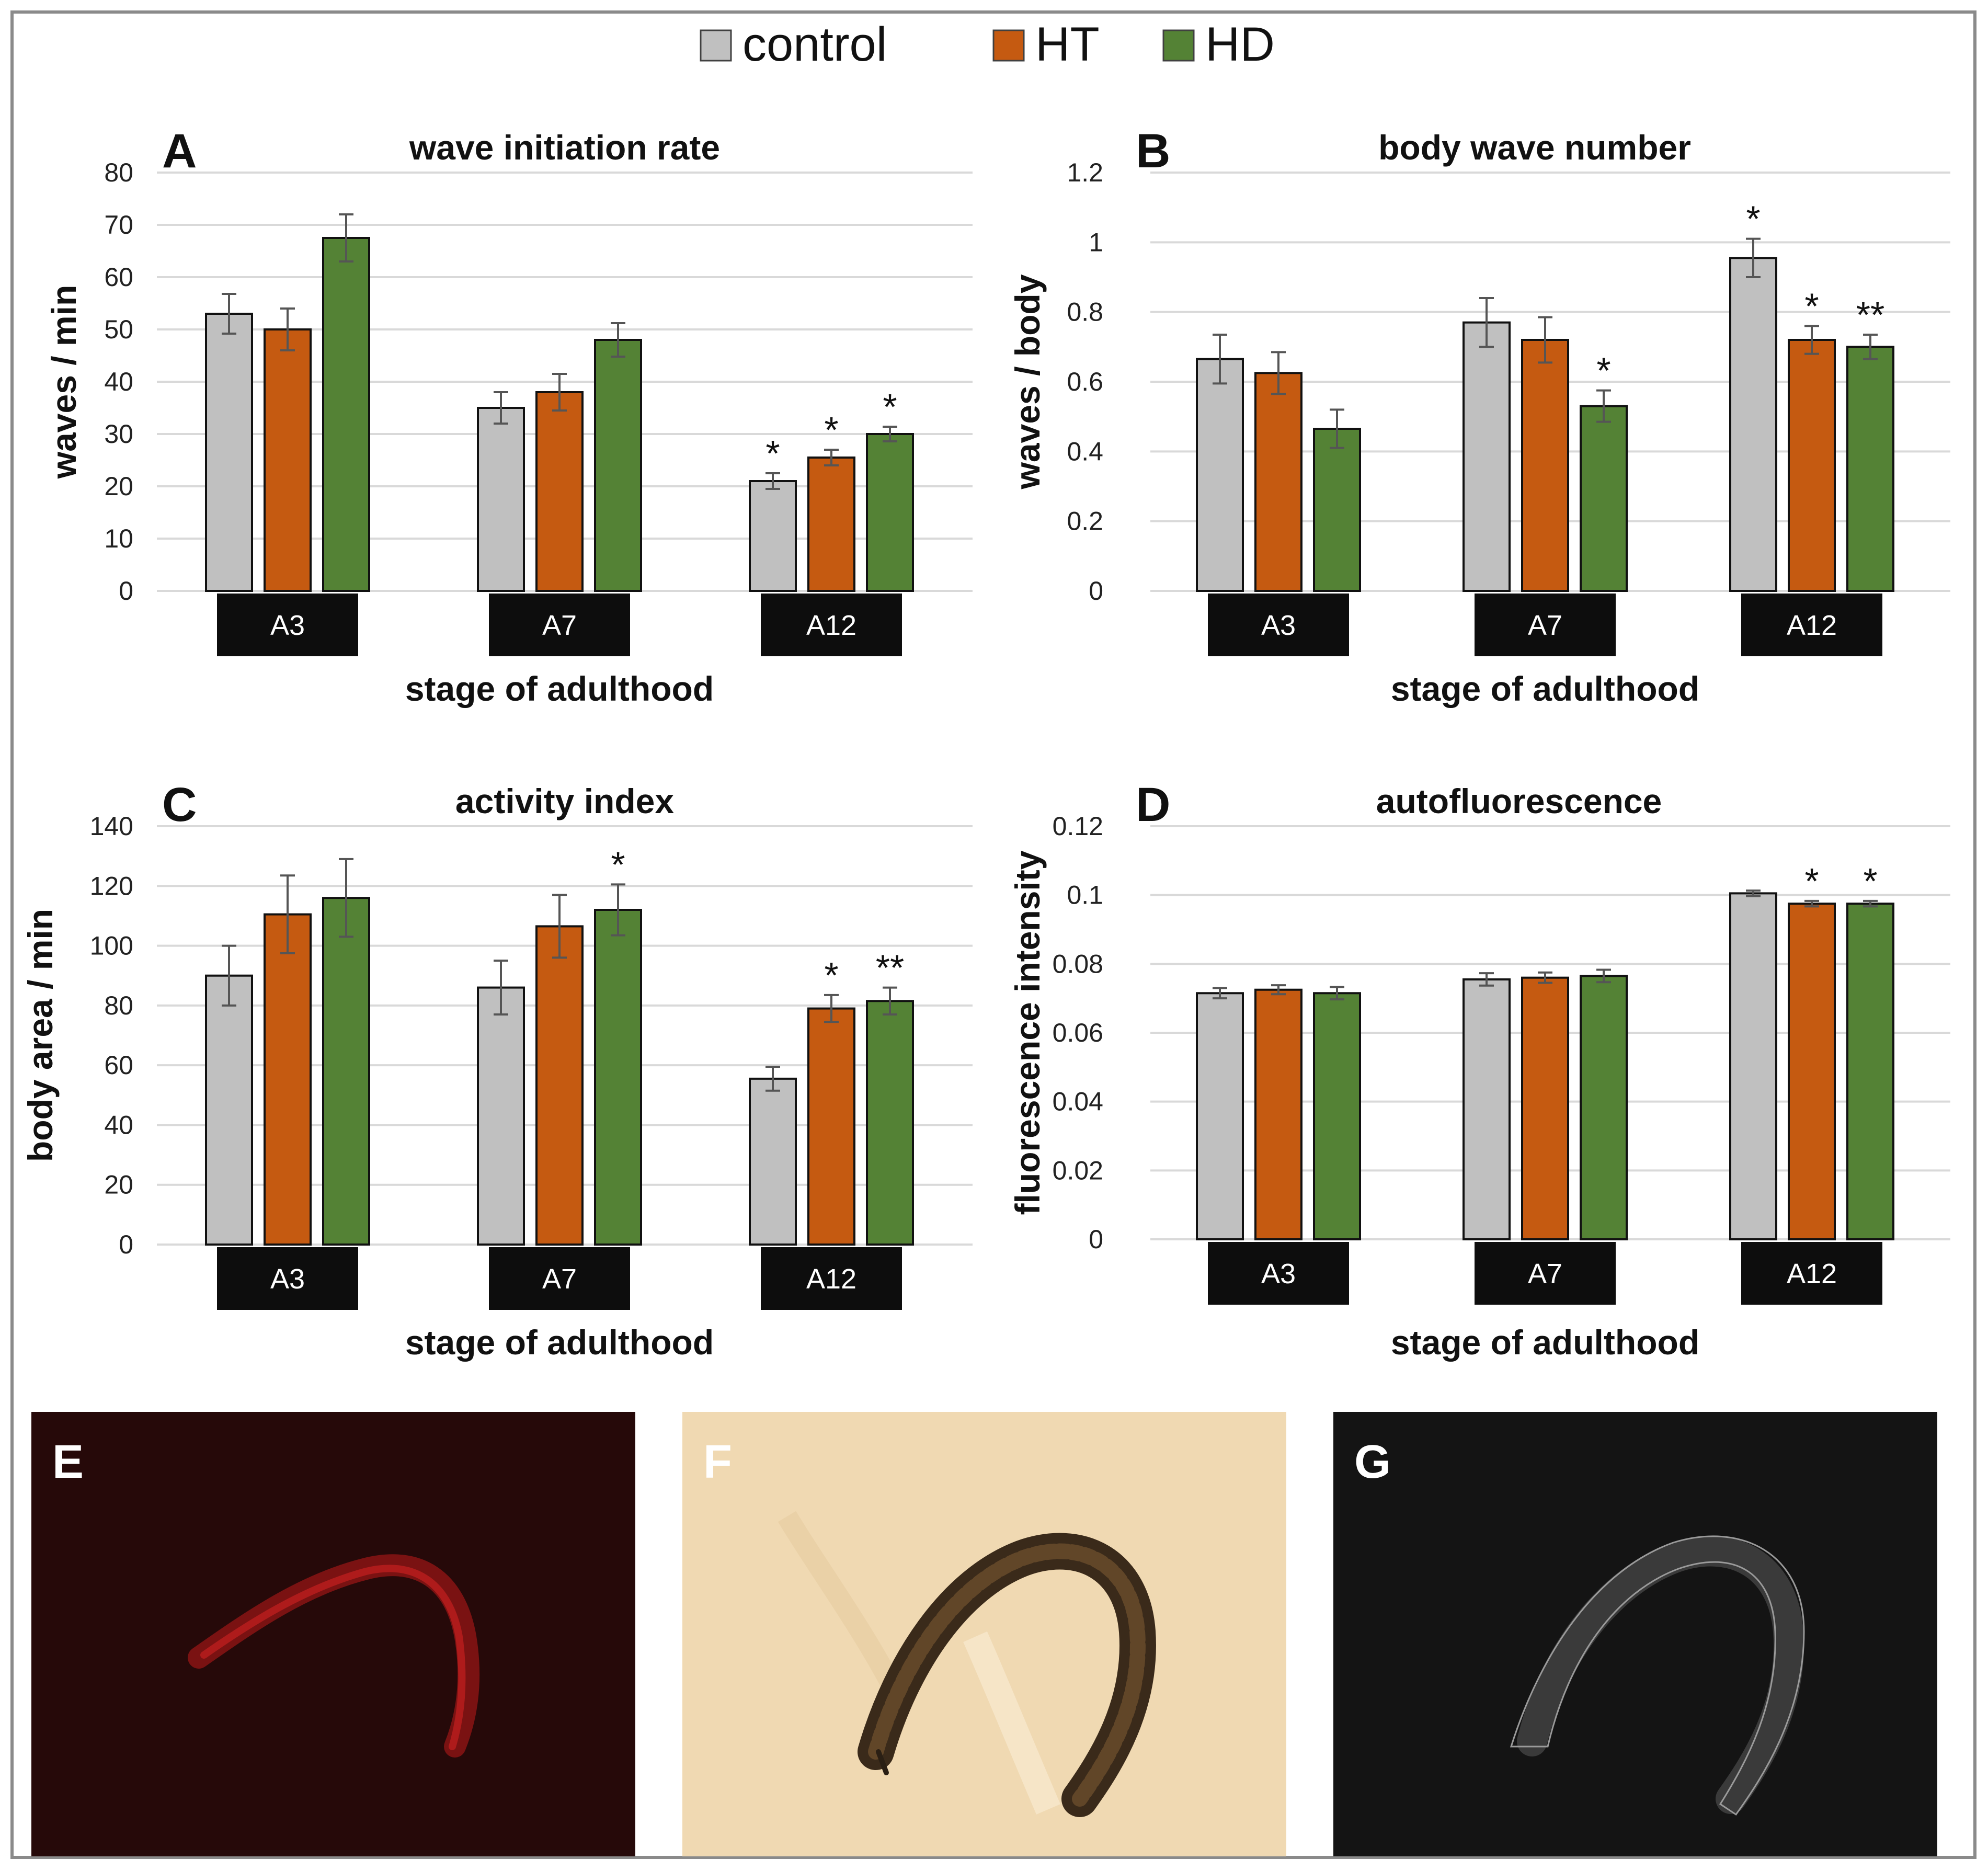  What do you see at coordinates (1487, 1109) in the screenshot?
I see `bar-d-a7-control` at bounding box center [1487, 1109].